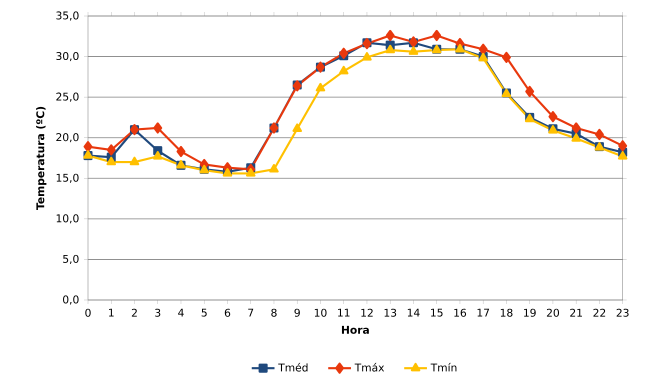  Describe the element at coordinates (181, 312) in the screenshot. I see `x-tick-label: 4` at that location.